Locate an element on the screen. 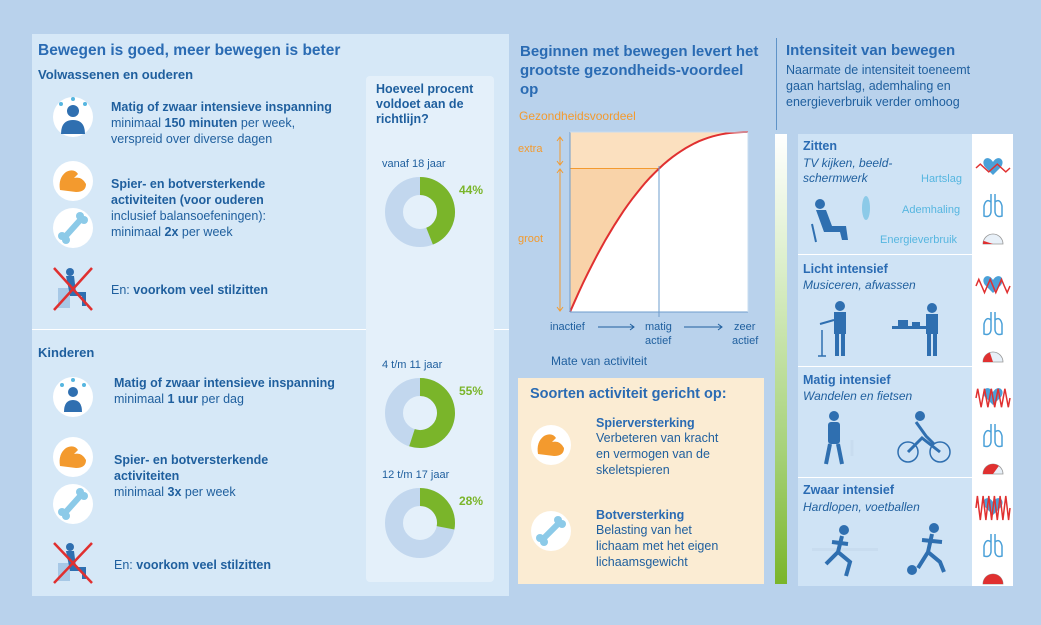 This screenshot has height=625, width=1041. kids-item-2-line: minimaal 3x per week is located at coordinates (175, 492).